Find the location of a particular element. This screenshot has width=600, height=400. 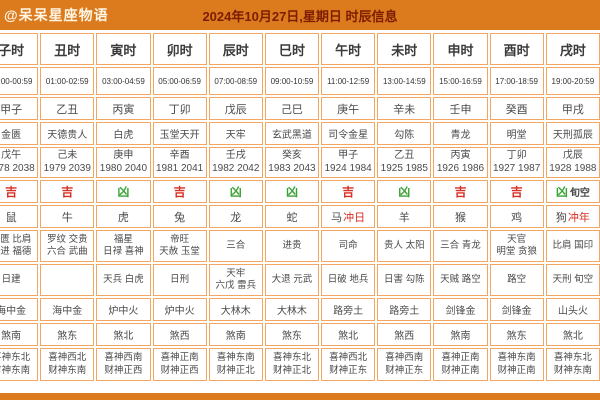

hour-ganzhi-0: 甲子 is located at coordinates (19, 108).